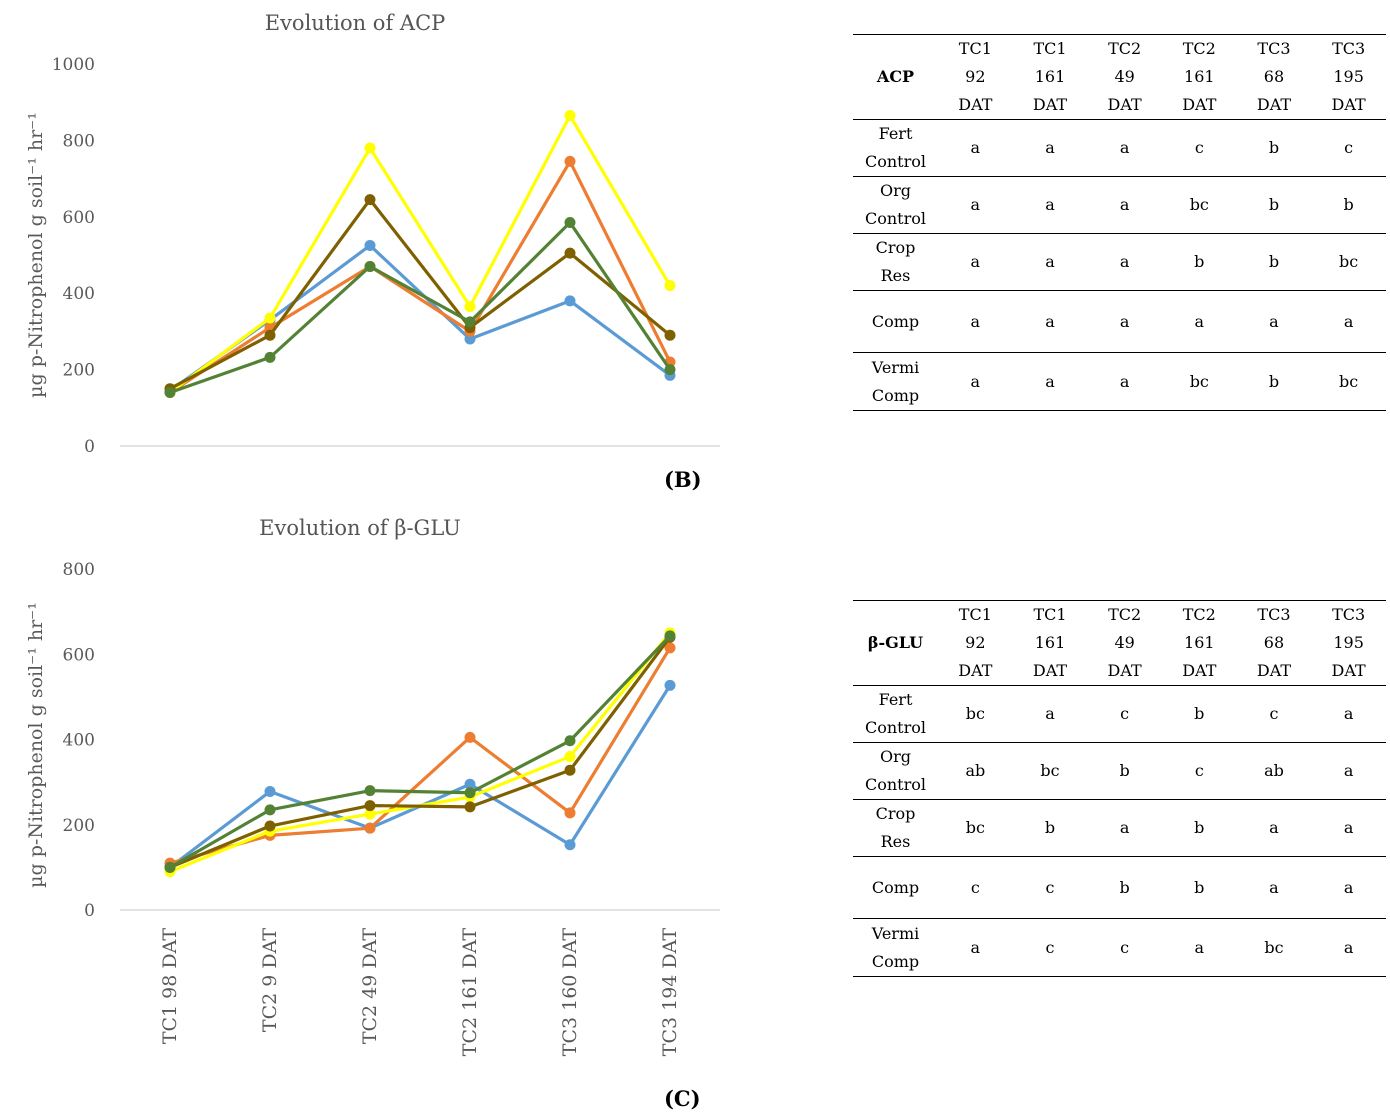 The width and height of the screenshot is (1390, 1119). I want to click on table-corner-label: ACP, so click(895, 76).